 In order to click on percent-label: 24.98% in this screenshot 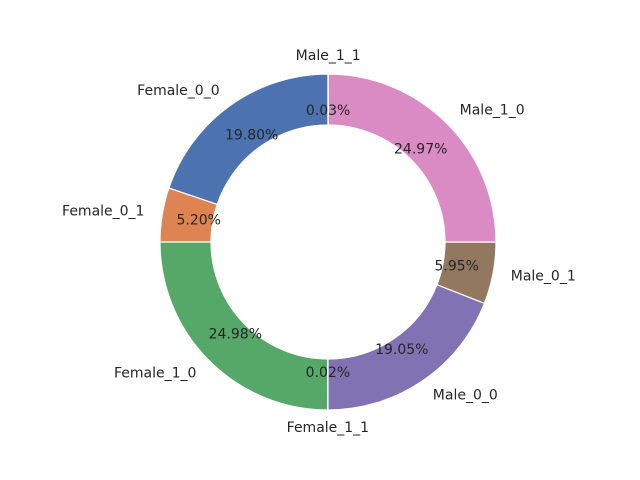, I will do `click(235, 335)`.